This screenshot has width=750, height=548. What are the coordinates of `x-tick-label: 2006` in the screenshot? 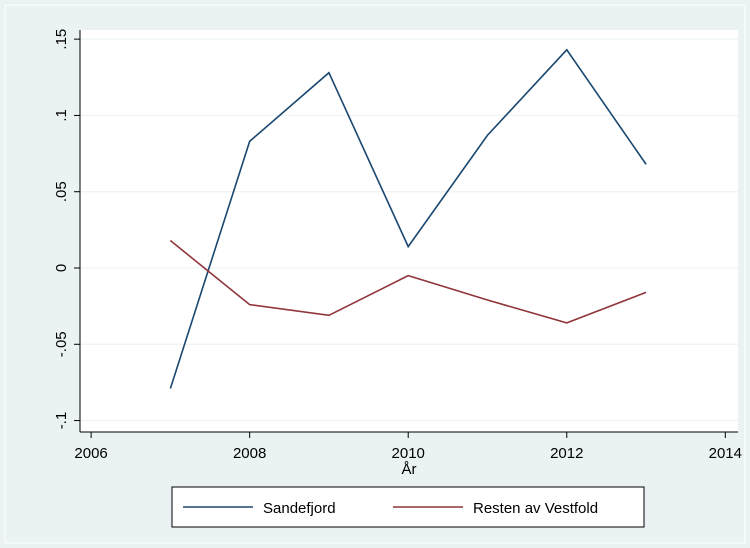 It's located at (90, 453).